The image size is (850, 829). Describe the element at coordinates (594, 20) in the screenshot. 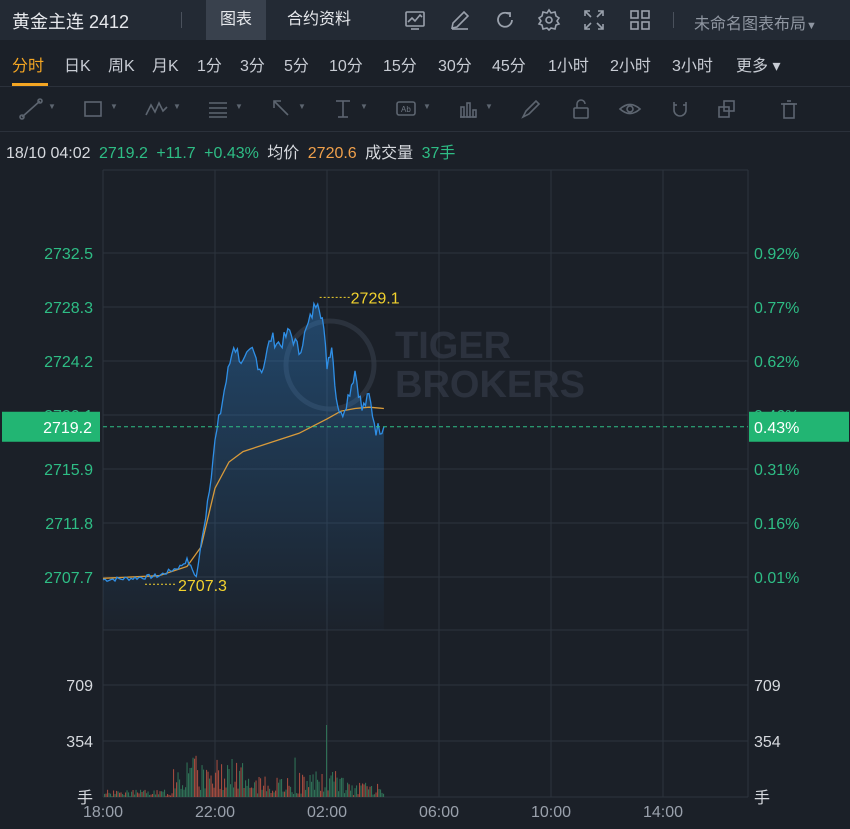

I see `fullscreen-icon` at that location.